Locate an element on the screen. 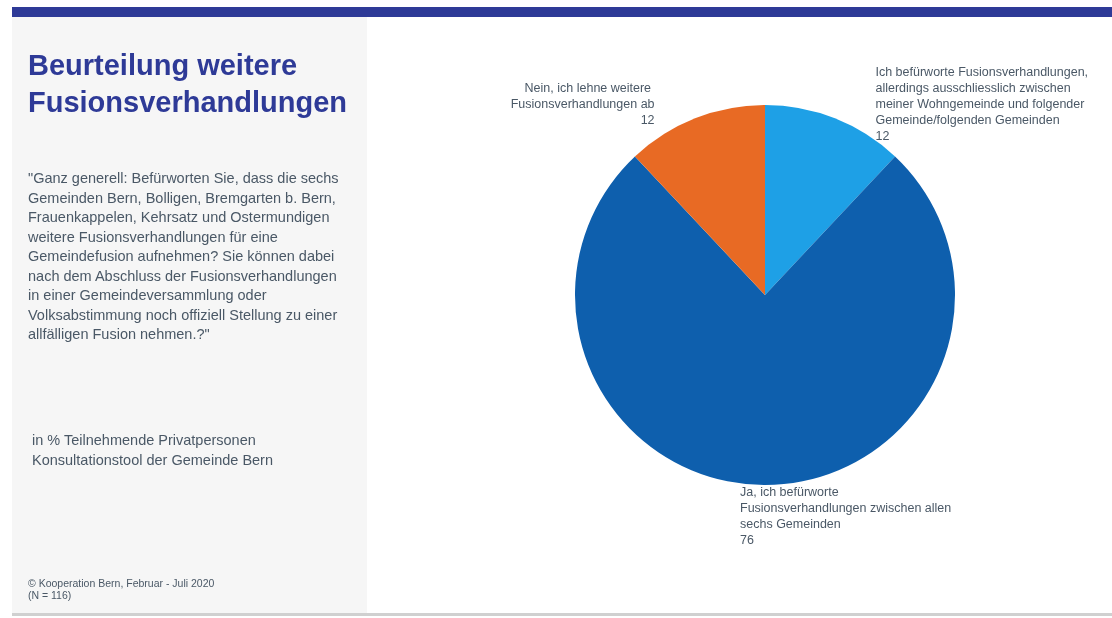 This screenshot has width=1112, height=618. text: © Kooperation Bern, Februar - Juli 2020 is located at coordinates (122, 583).